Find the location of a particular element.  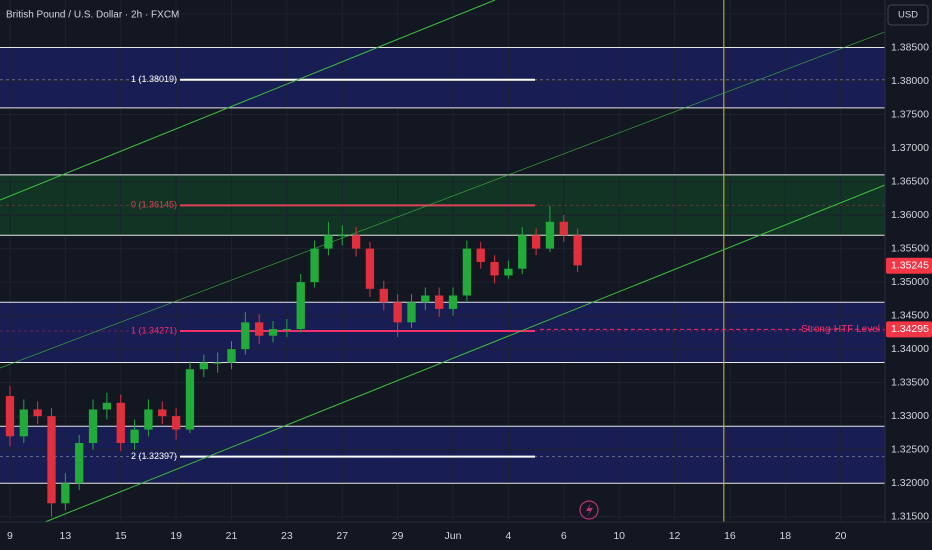

x-tick-label: 27 is located at coordinates (342, 536).